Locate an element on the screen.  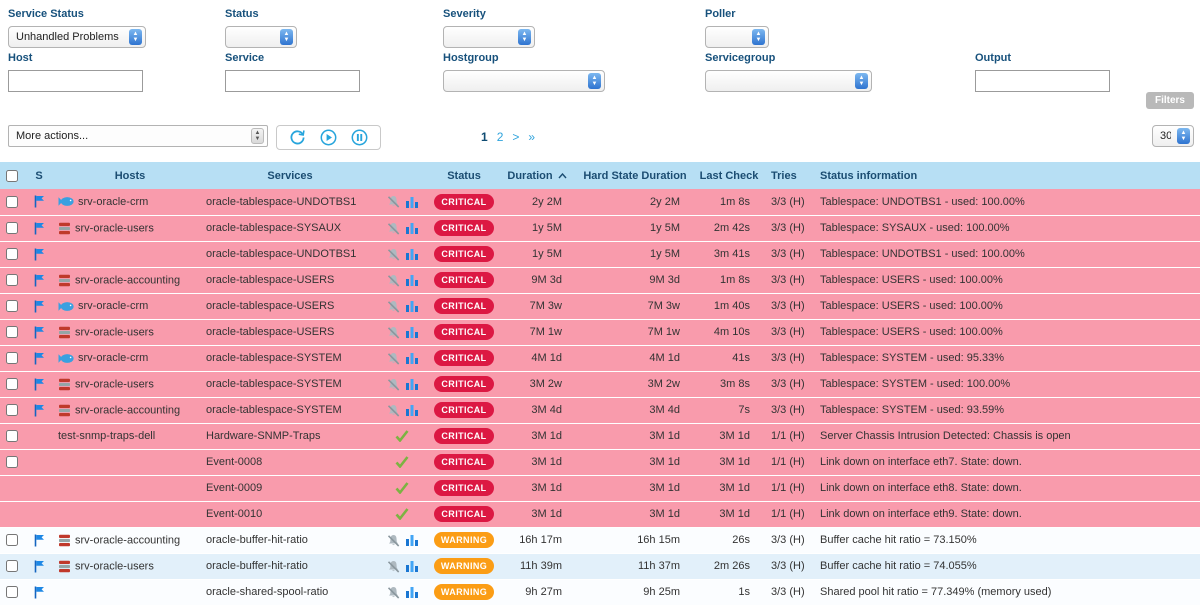
service-name: Event-0008 is located at coordinates (234, 462).